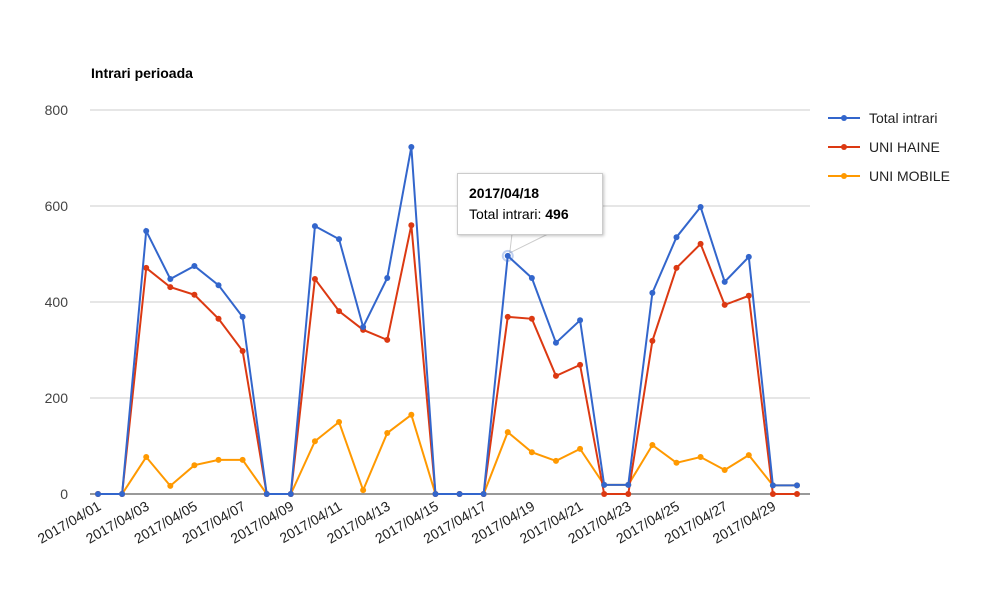 Image resolution: width=1000 pixels, height=600 pixels. Describe the element at coordinates (507, 214) in the screenshot. I see `tooltip-label: Total intrari:` at that location.